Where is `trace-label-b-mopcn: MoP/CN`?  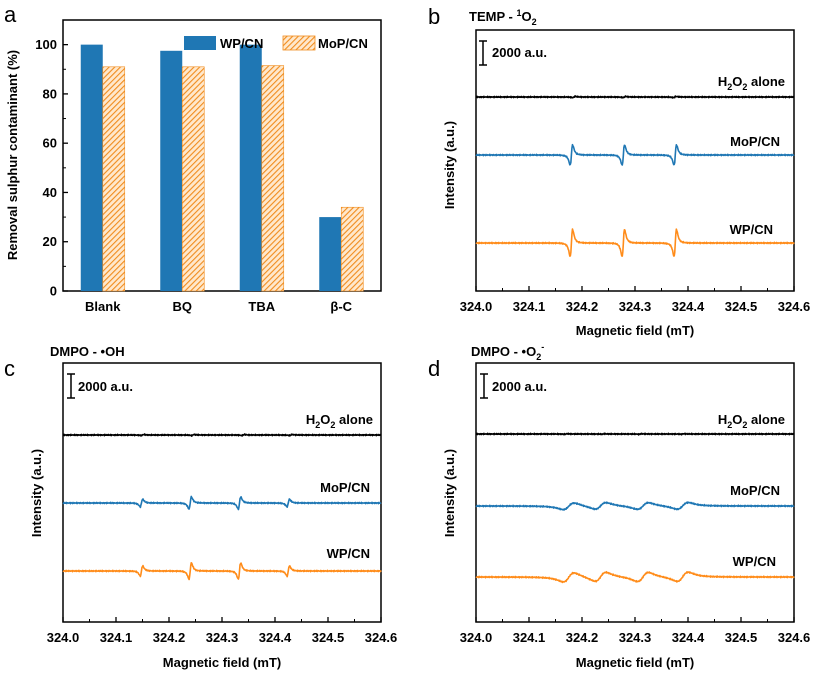 trace-label-b-mopcn: MoP/CN is located at coordinates (755, 141).